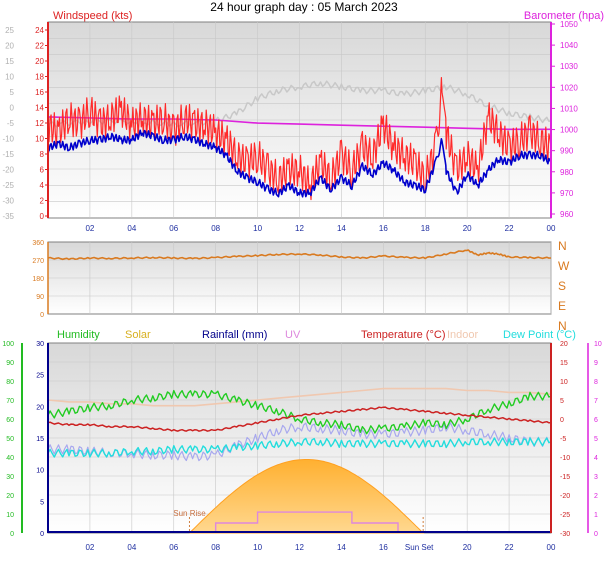 The width and height of the screenshot is (608, 561). What do you see at coordinates (38, 279) in the screenshot?
I see `direction-axis-tick: 180` at bounding box center [38, 279].